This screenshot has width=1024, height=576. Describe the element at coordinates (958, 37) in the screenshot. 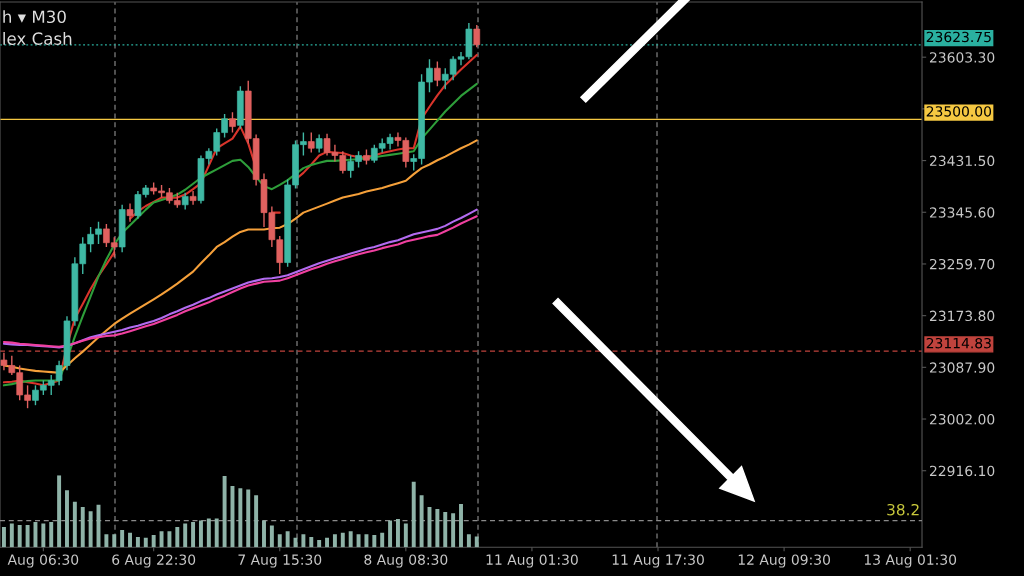

I see `ref-line-label: 23623.75` at that location.